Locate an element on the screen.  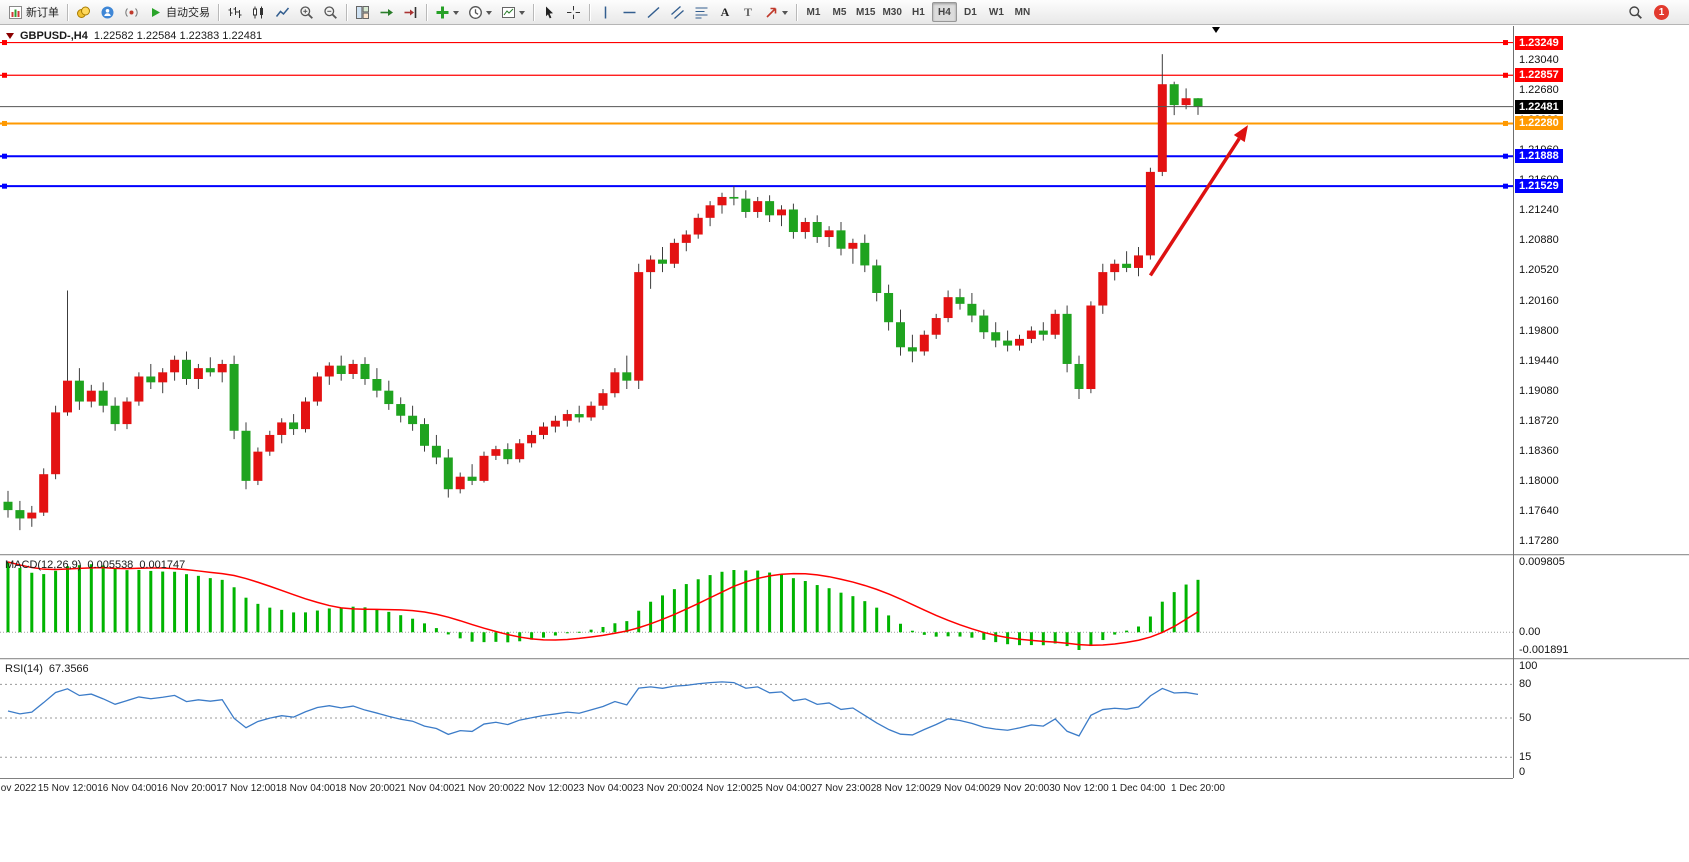
indicators-button is located at coordinates (447, 12).